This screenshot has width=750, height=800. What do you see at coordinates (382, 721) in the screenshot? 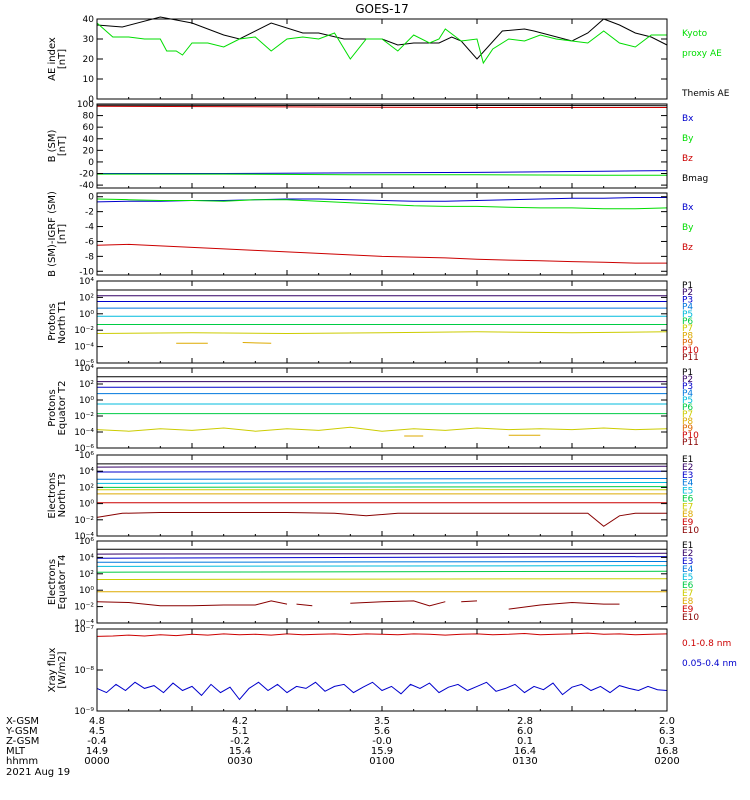
I see `ephemeris-value: 3.5` at bounding box center [382, 721].